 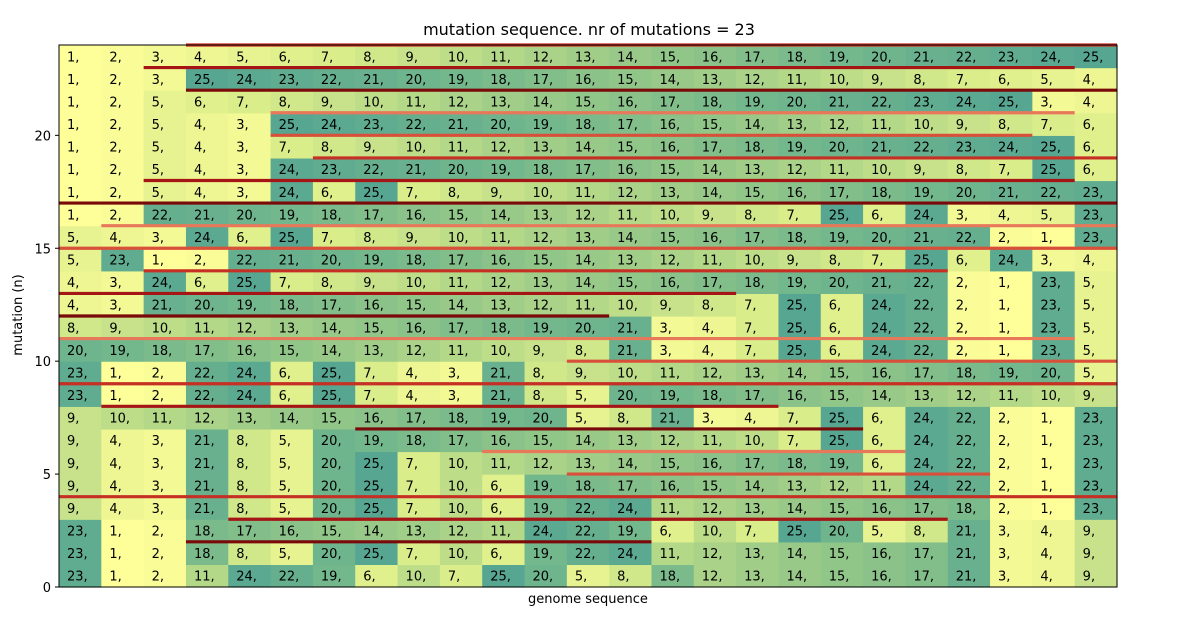 What do you see at coordinates (458, 238) in the screenshot?
I see `cell-value: 10,` at bounding box center [458, 238].